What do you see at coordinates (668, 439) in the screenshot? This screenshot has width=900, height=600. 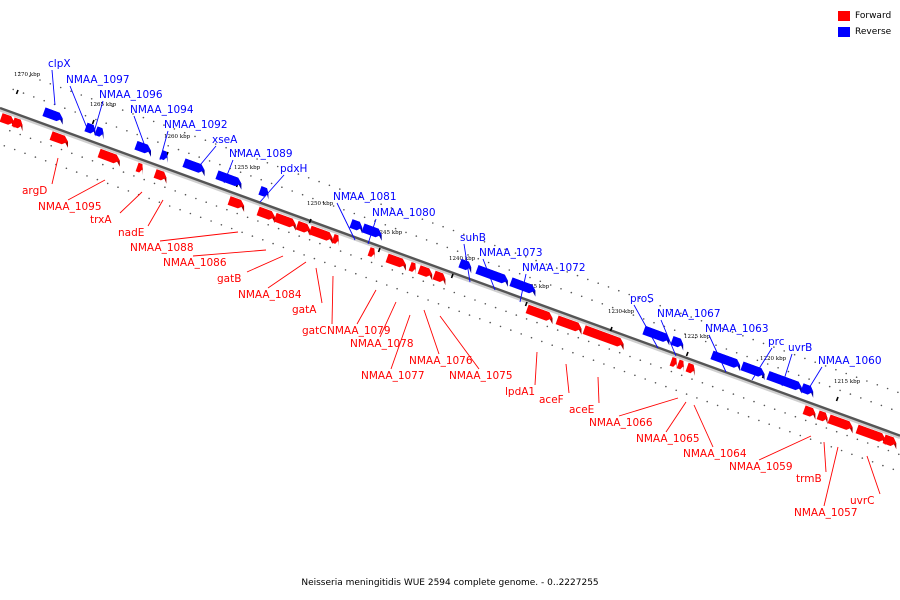 I see `gene-label-nmaa-1065: NMAA_1065` at bounding box center [668, 439].